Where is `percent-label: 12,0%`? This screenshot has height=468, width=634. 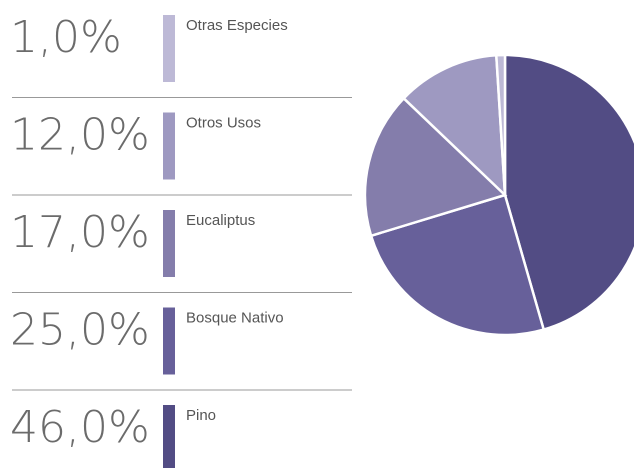
percent-label: 12,0% is located at coordinates (80, 135).